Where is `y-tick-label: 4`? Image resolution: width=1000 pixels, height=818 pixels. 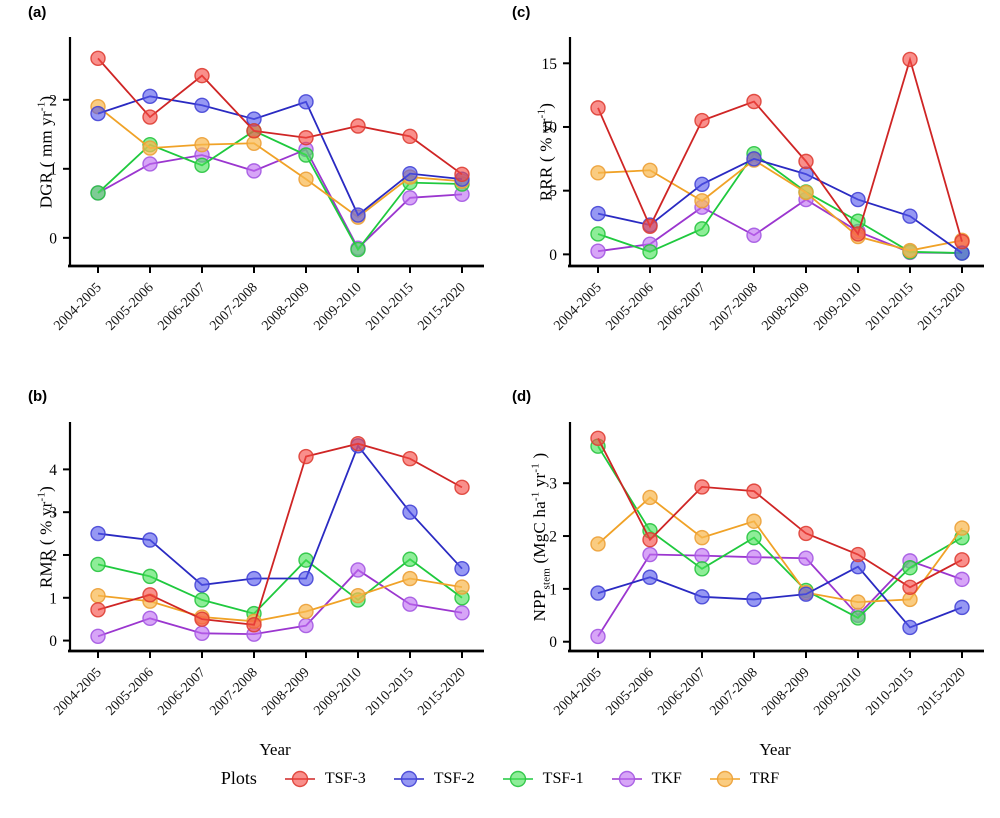 y-tick-label: 4 is located at coordinates (53, 470).